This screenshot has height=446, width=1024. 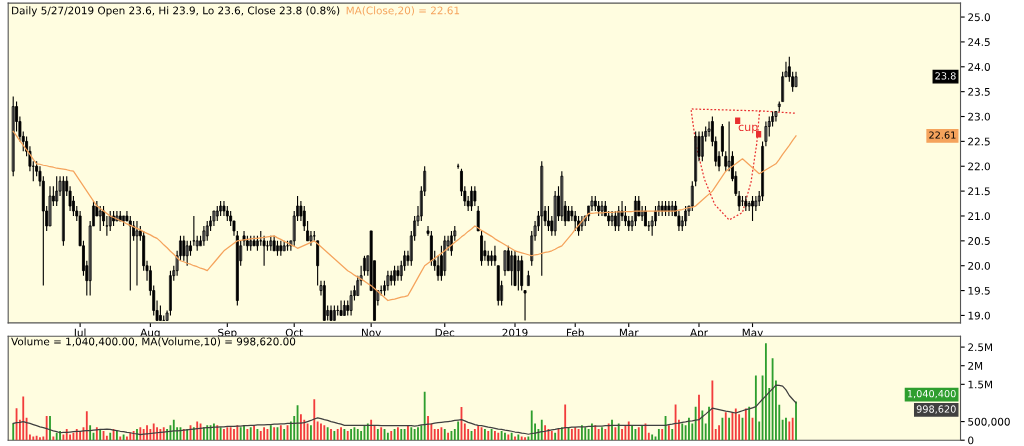 What do you see at coordinates (931, 394) in the screenshot?
I see `text: 1,040,400` at bounding box center [931, 394].